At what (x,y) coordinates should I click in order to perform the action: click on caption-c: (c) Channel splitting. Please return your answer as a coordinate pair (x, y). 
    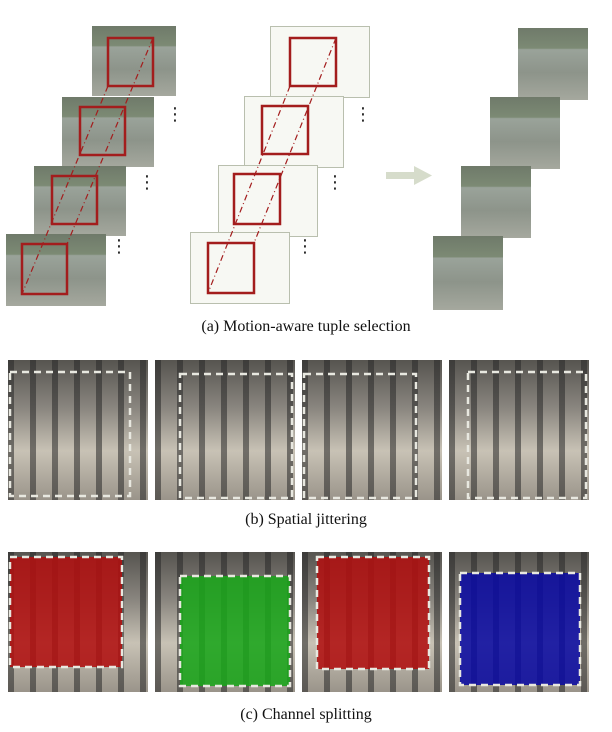
    Looking at the image, I should click on (306, 714).